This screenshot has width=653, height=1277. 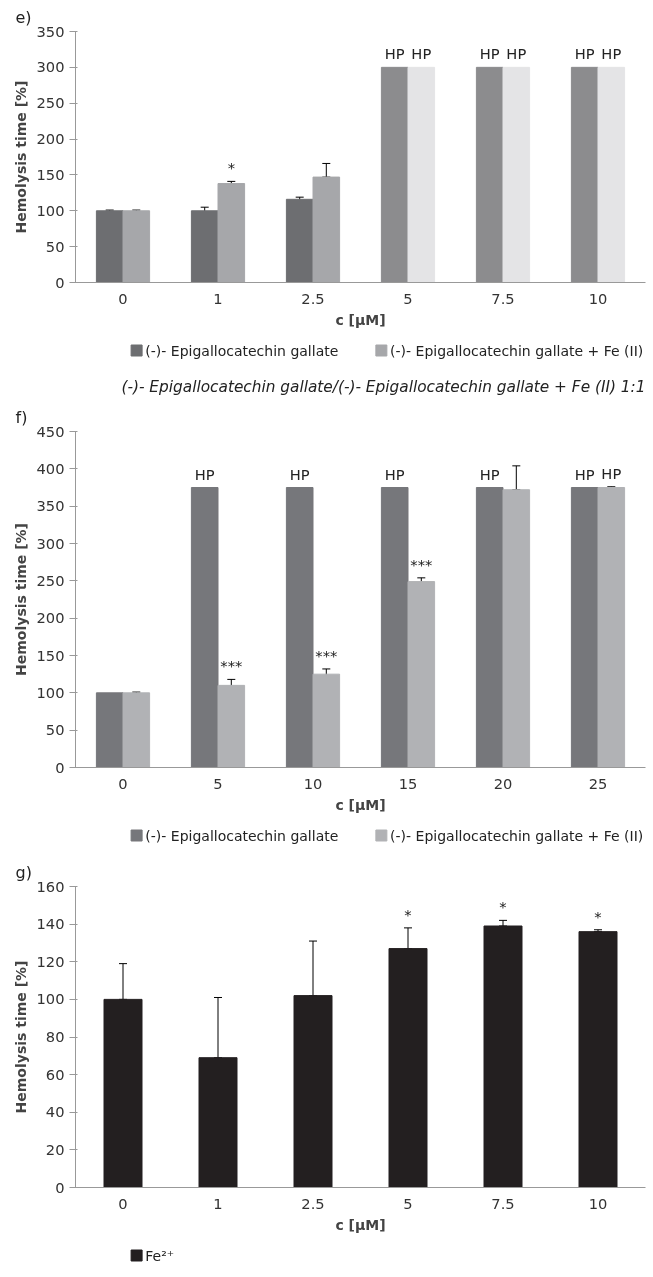 What do you see at coordinates (23, 17) in the screenshot?
I see `text: e)` at bounding box center [23, 17].